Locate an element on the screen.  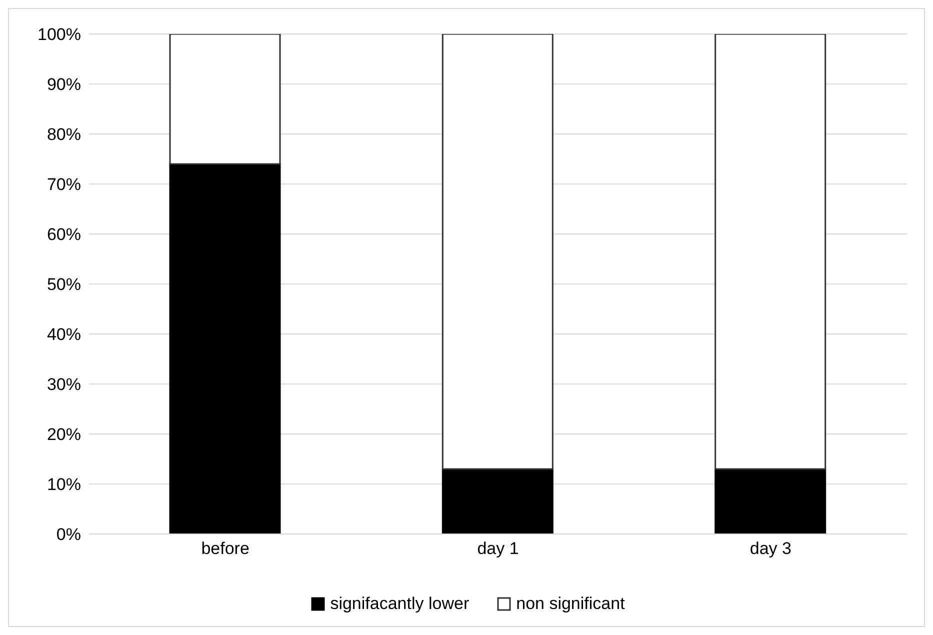
y-tick-label: 50% is located at coordinates (63, 284).